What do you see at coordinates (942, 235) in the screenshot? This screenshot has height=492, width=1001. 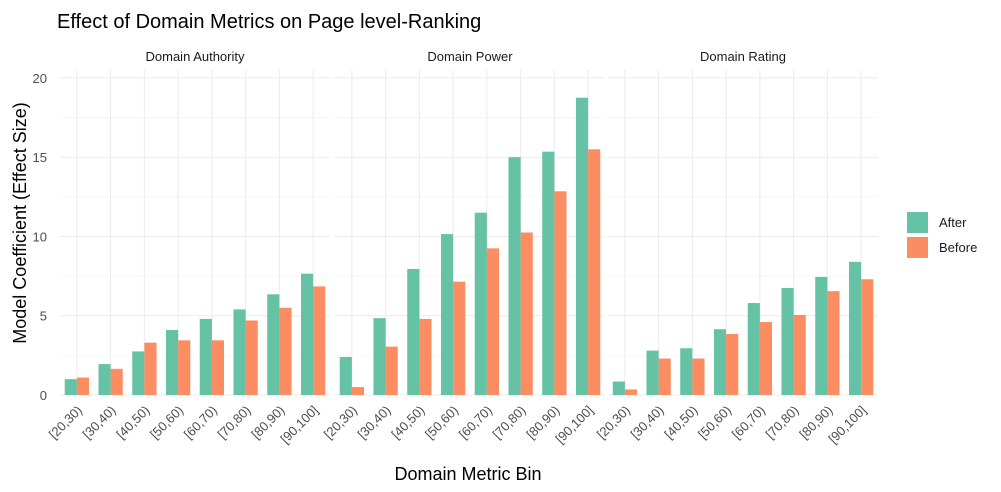 I see `legend: After Before` at bounding box center [942, 235].